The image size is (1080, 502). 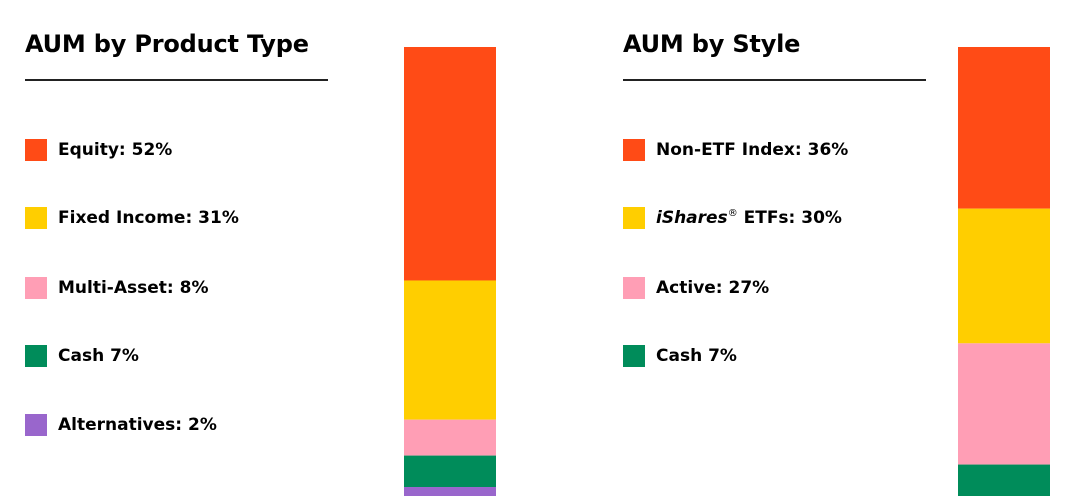 I want to click on chart-title: AUM by Product Type, so click(x=167, y=44).